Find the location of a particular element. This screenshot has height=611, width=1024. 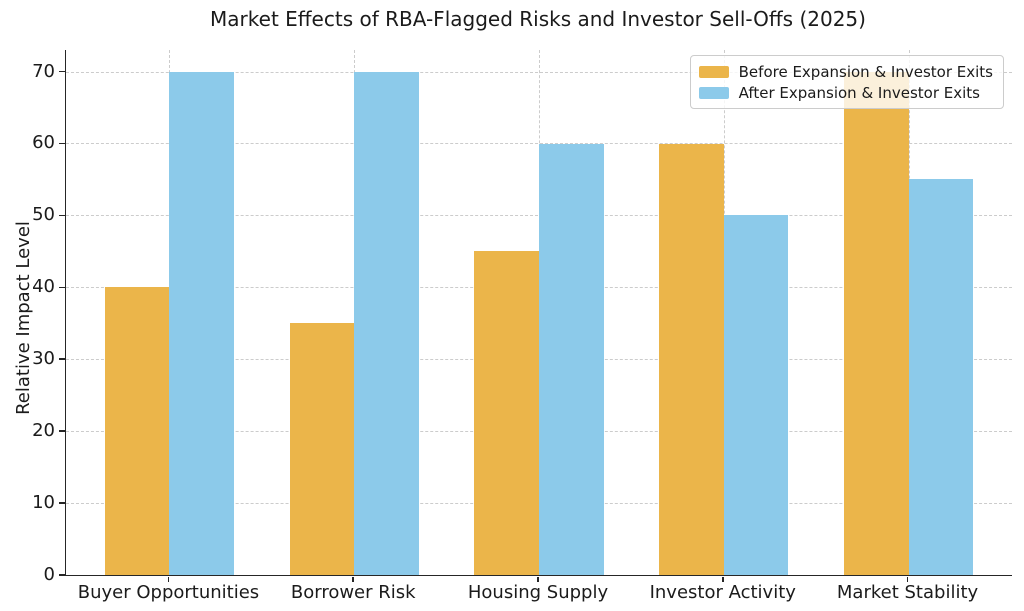

x-tick-label: Borrower Risk is located at coordinates (353, 592).